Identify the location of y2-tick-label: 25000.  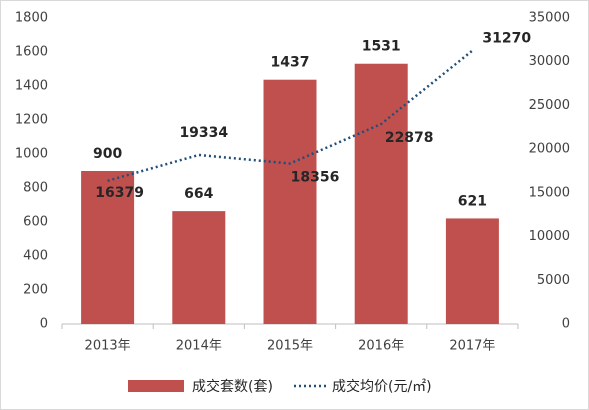
(549, 105).